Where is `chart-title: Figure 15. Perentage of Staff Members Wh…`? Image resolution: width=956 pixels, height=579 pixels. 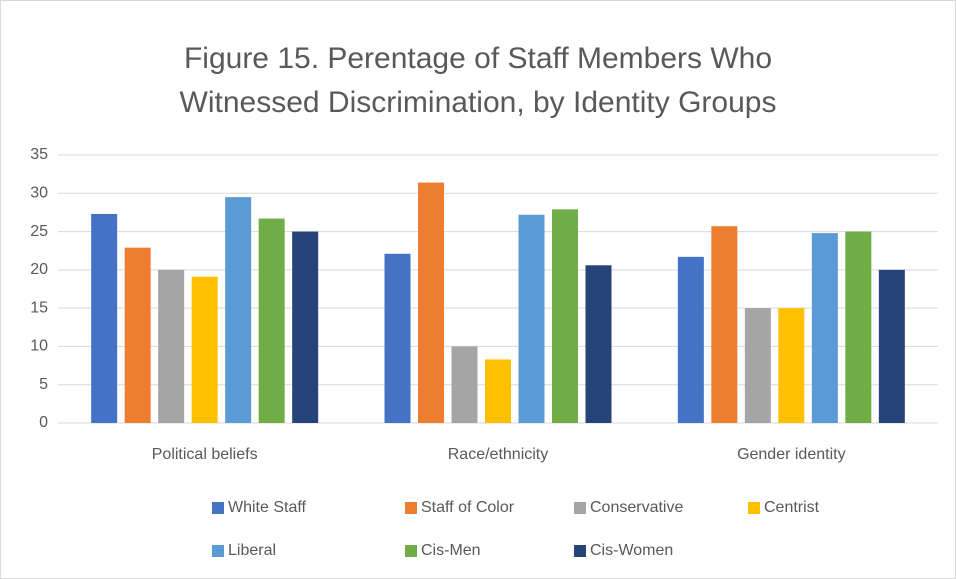
chart-title: Figure 15. Perentage of Staff Members Wh… is located at coordinates (478, 58).